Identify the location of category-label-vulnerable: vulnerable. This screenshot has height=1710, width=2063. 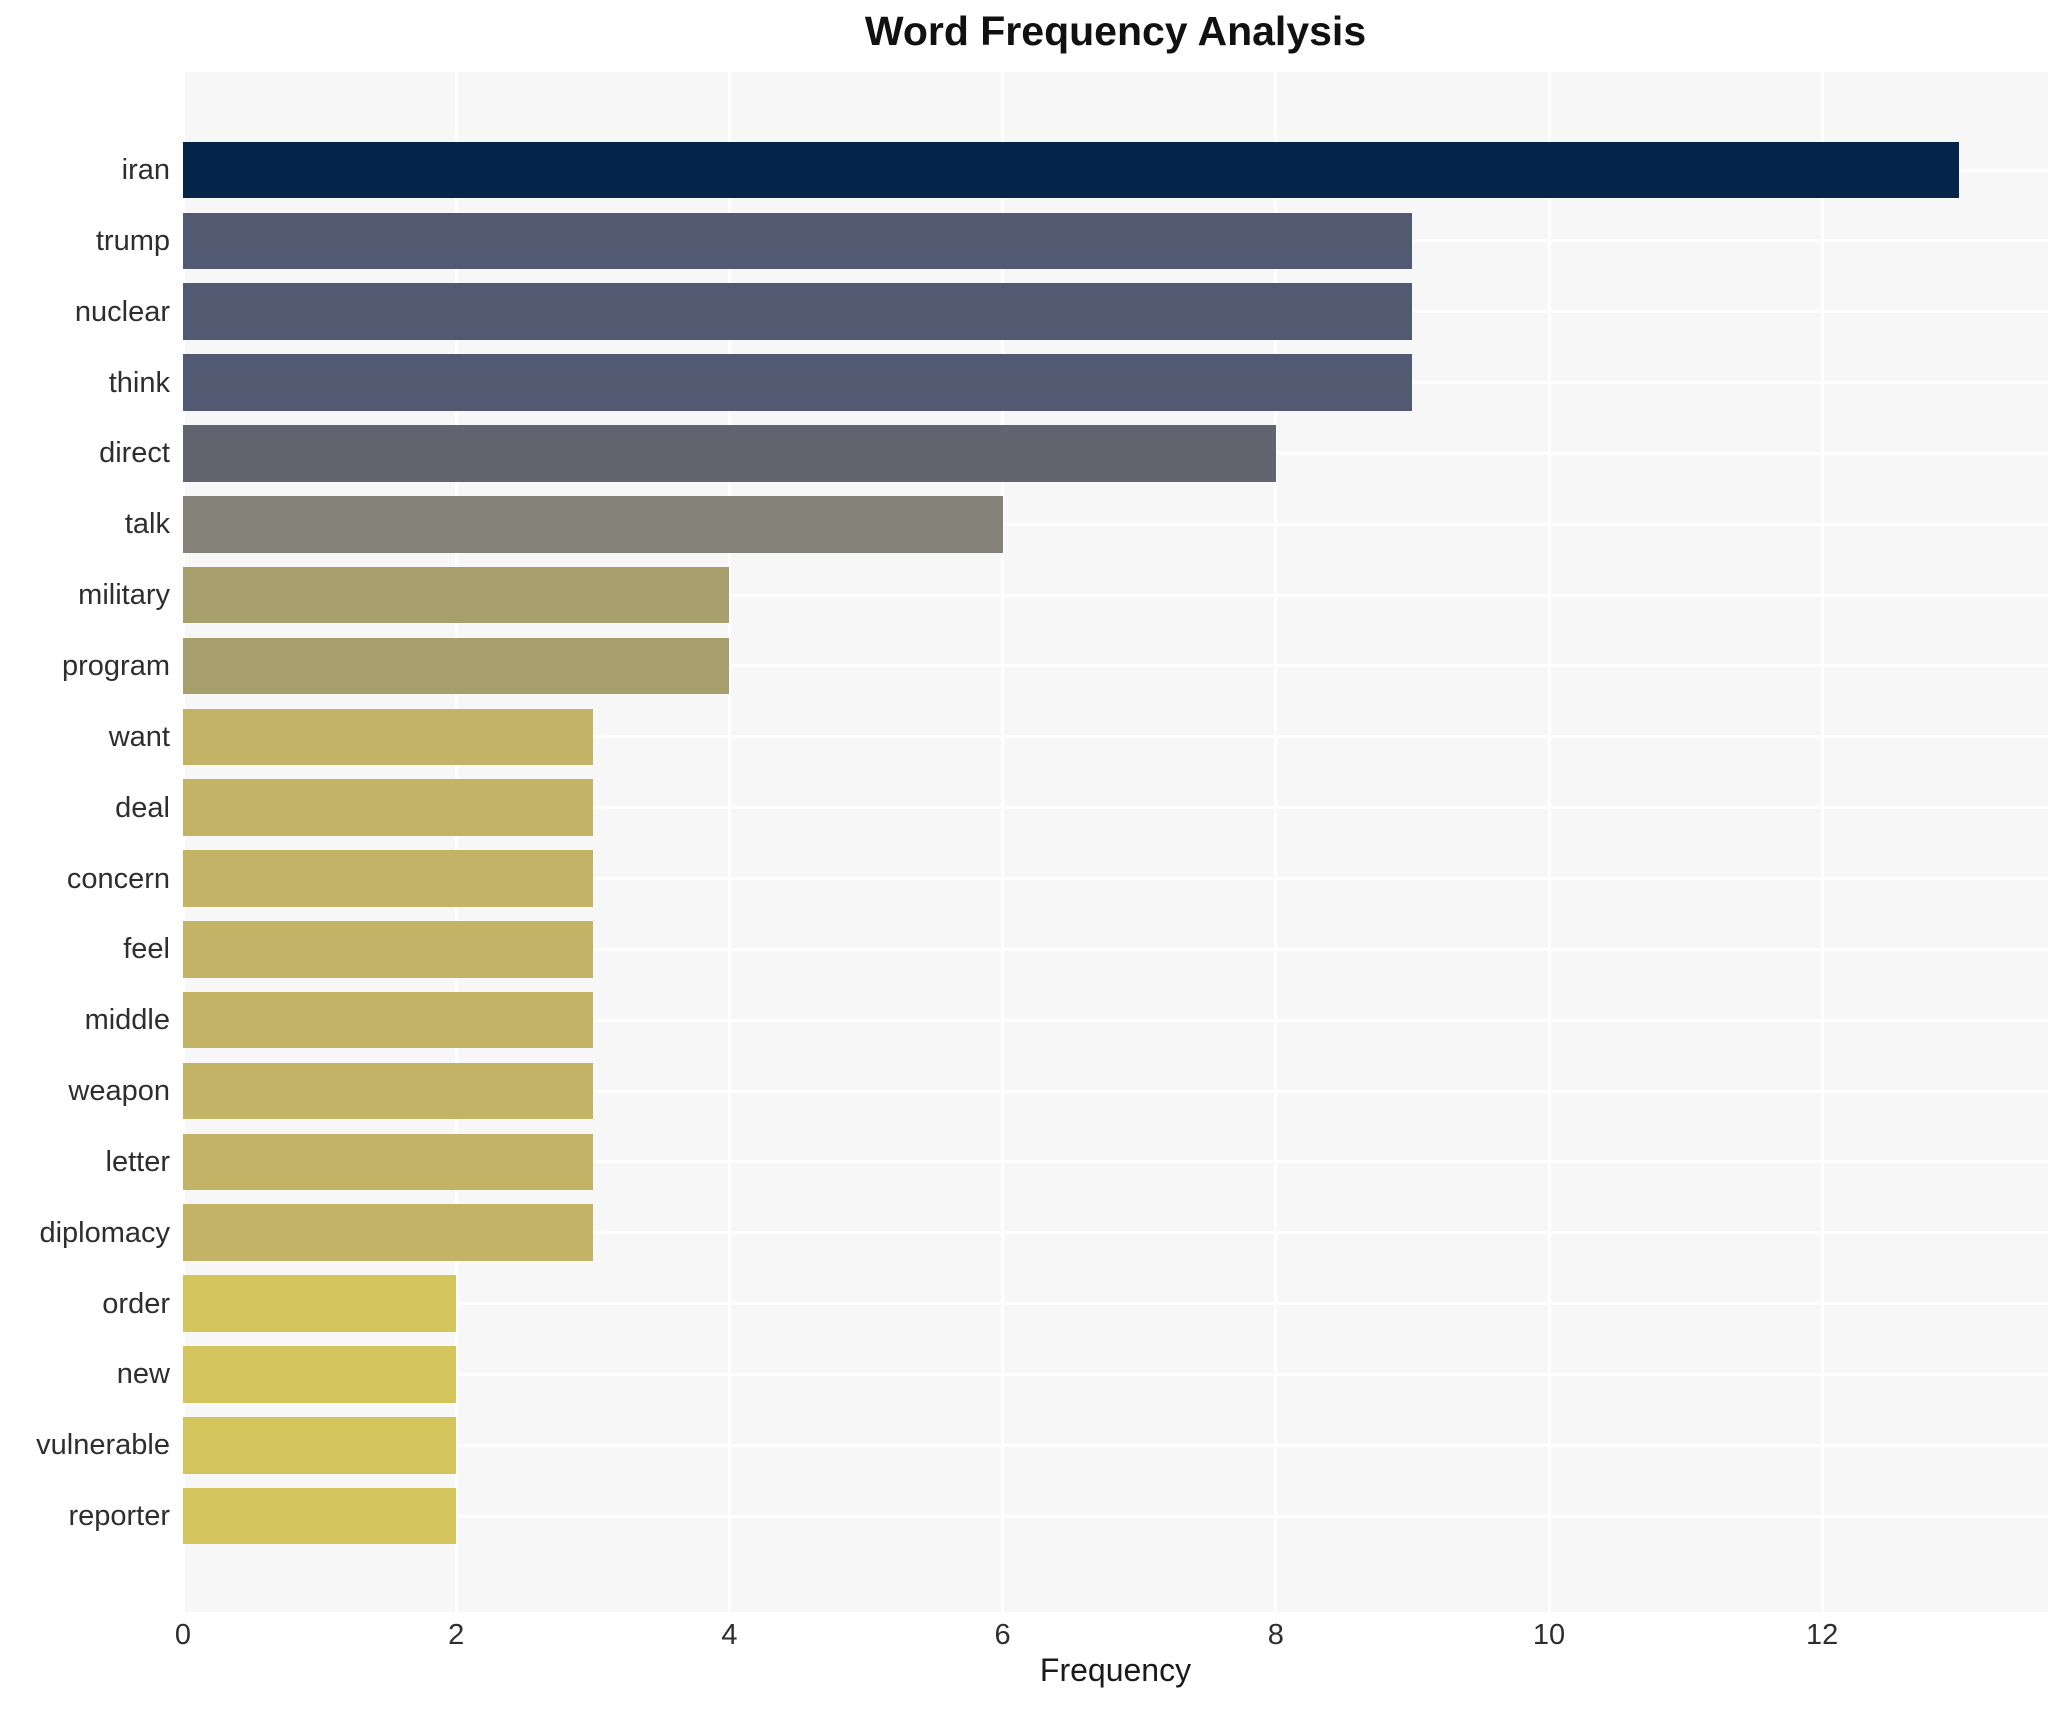
(103, 1445).